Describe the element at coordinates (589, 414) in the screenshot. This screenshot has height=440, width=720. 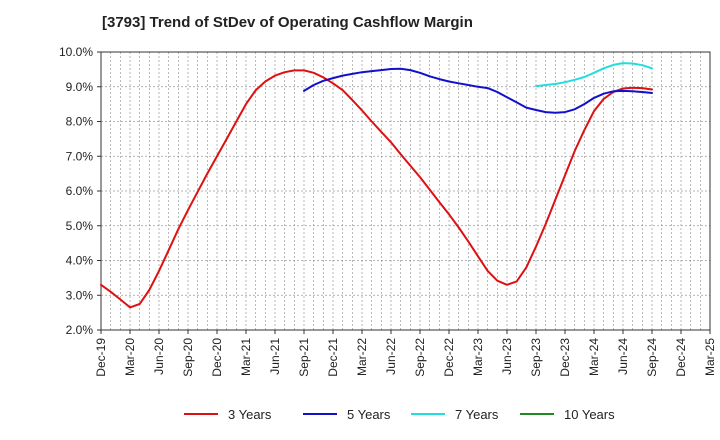
I see `legend-label: 10 Years` at that location.